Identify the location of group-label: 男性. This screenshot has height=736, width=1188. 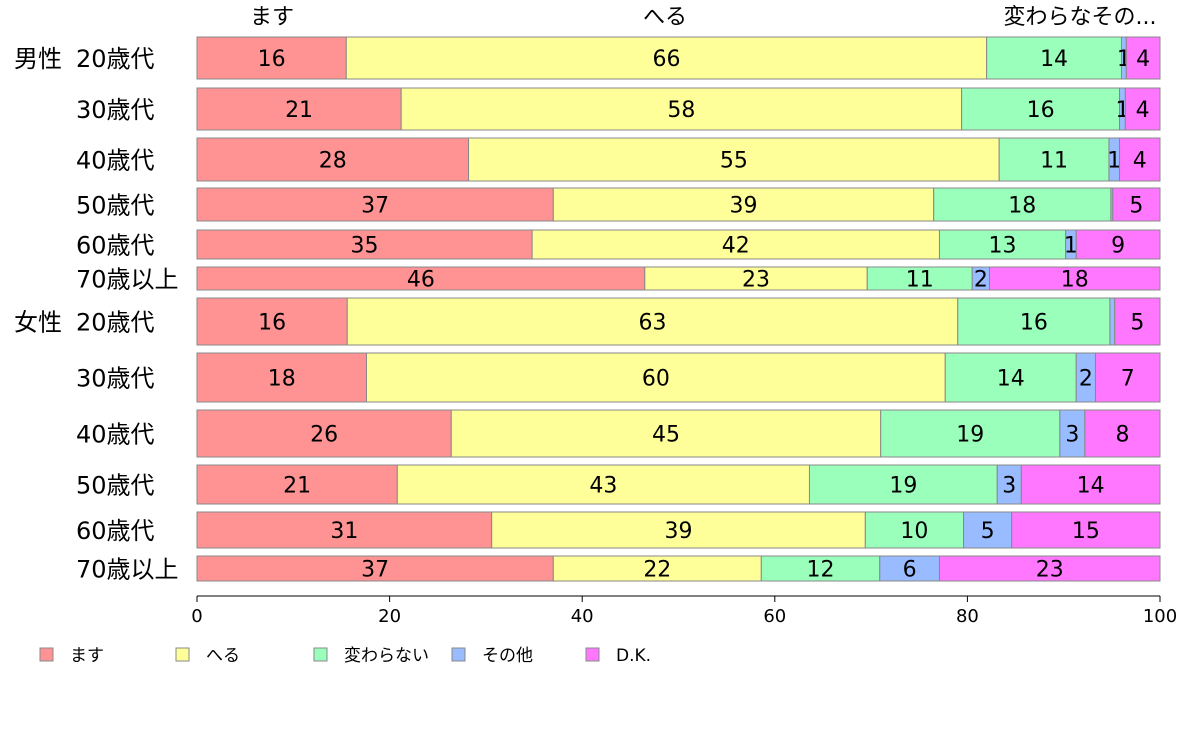
(38, 59).